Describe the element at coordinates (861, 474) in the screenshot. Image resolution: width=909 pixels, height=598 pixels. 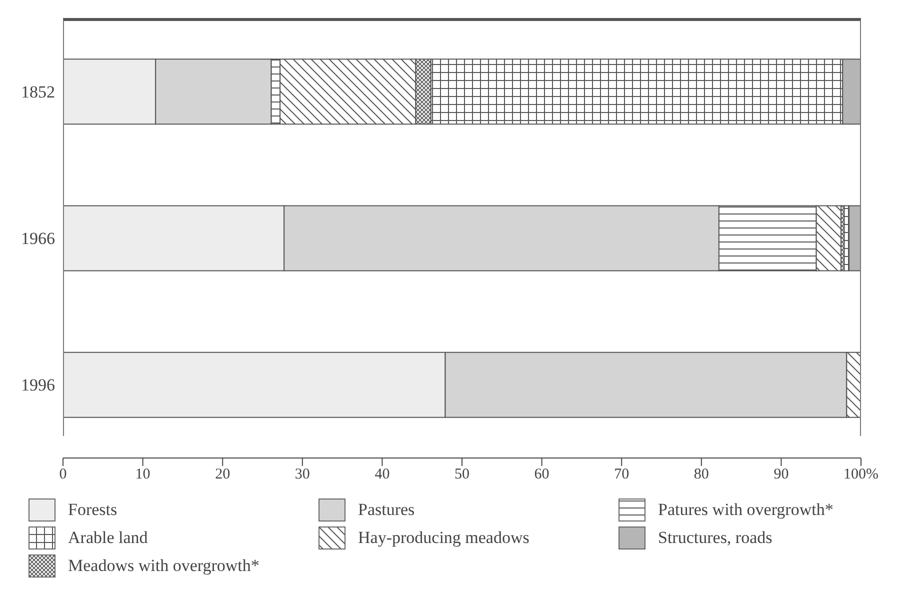
I see `x-tick-label: 100%` at that location.